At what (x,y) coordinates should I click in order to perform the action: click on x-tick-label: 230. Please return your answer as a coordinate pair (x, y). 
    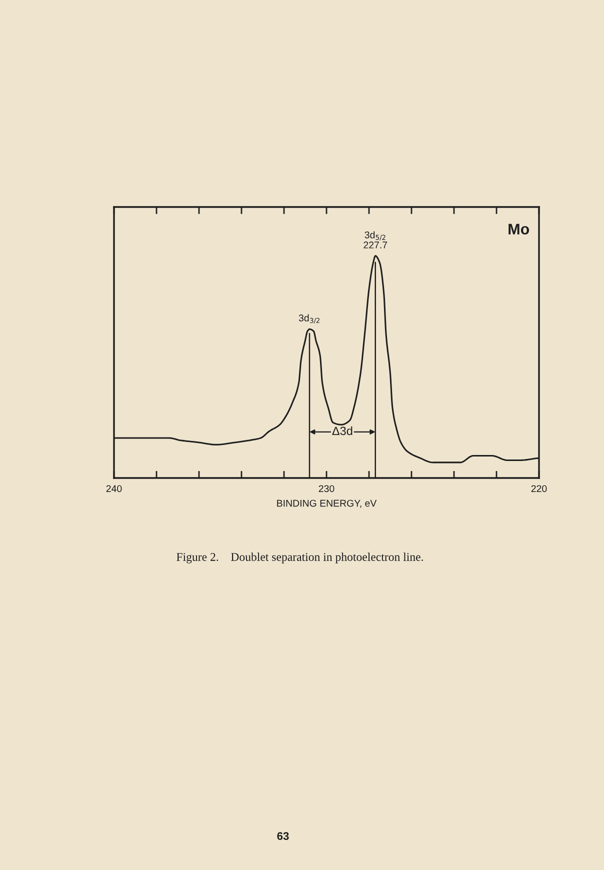
    Looking at the image, I should click on (326, 488).